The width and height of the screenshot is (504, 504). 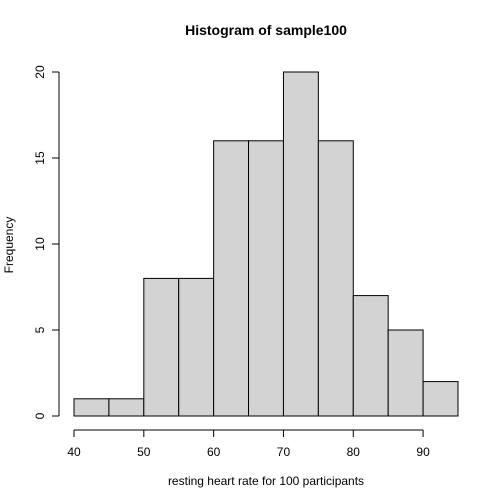 I want to click on chart-title: Histogram of sample100, so click(x=266, y=30).